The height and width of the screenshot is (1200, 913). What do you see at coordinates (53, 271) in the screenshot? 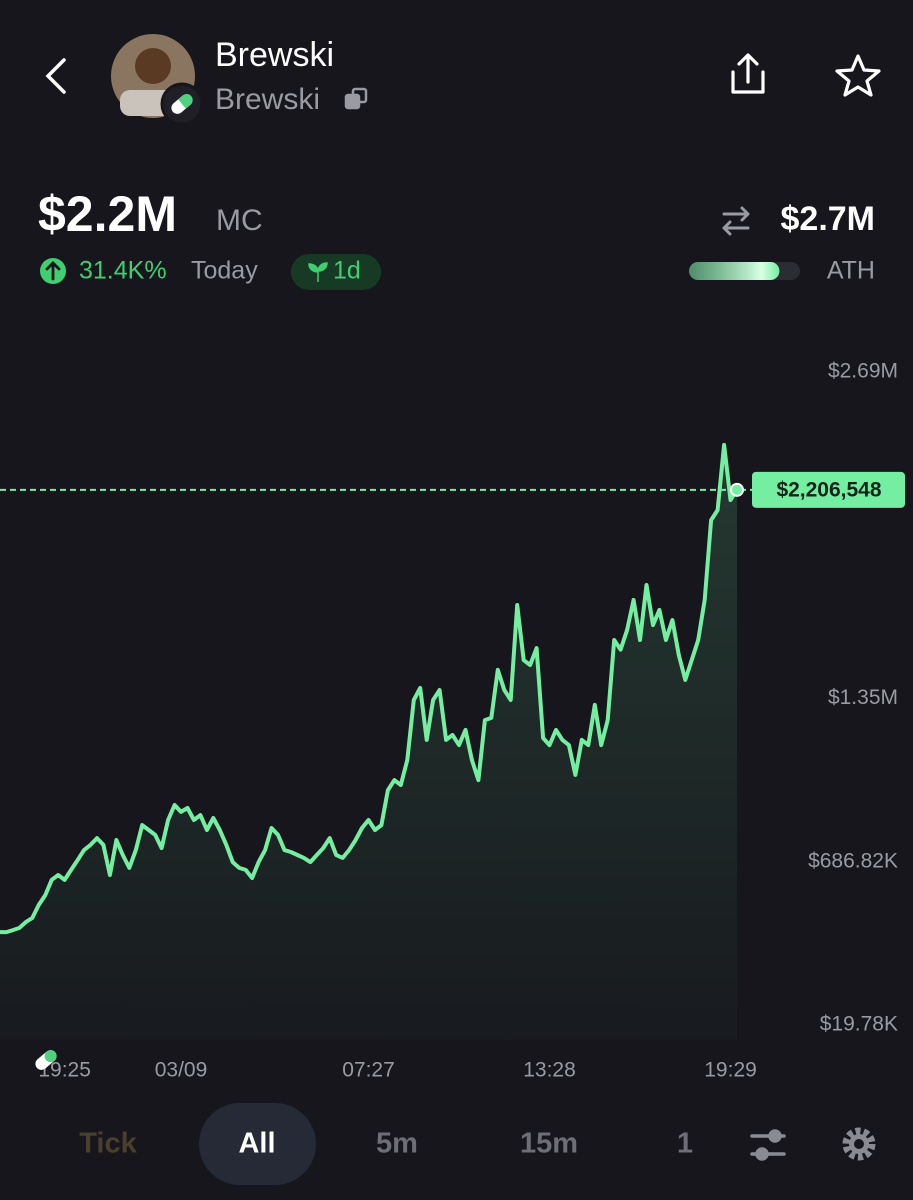
I see `up-arrow` at bounding box center [53, 271].